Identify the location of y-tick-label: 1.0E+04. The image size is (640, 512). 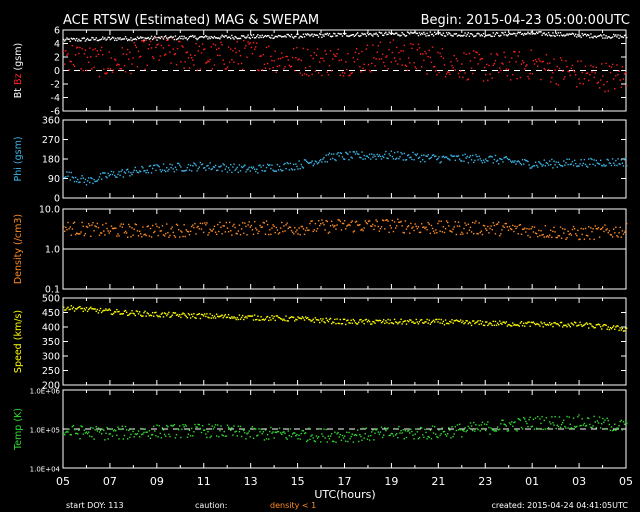
(45, 470).